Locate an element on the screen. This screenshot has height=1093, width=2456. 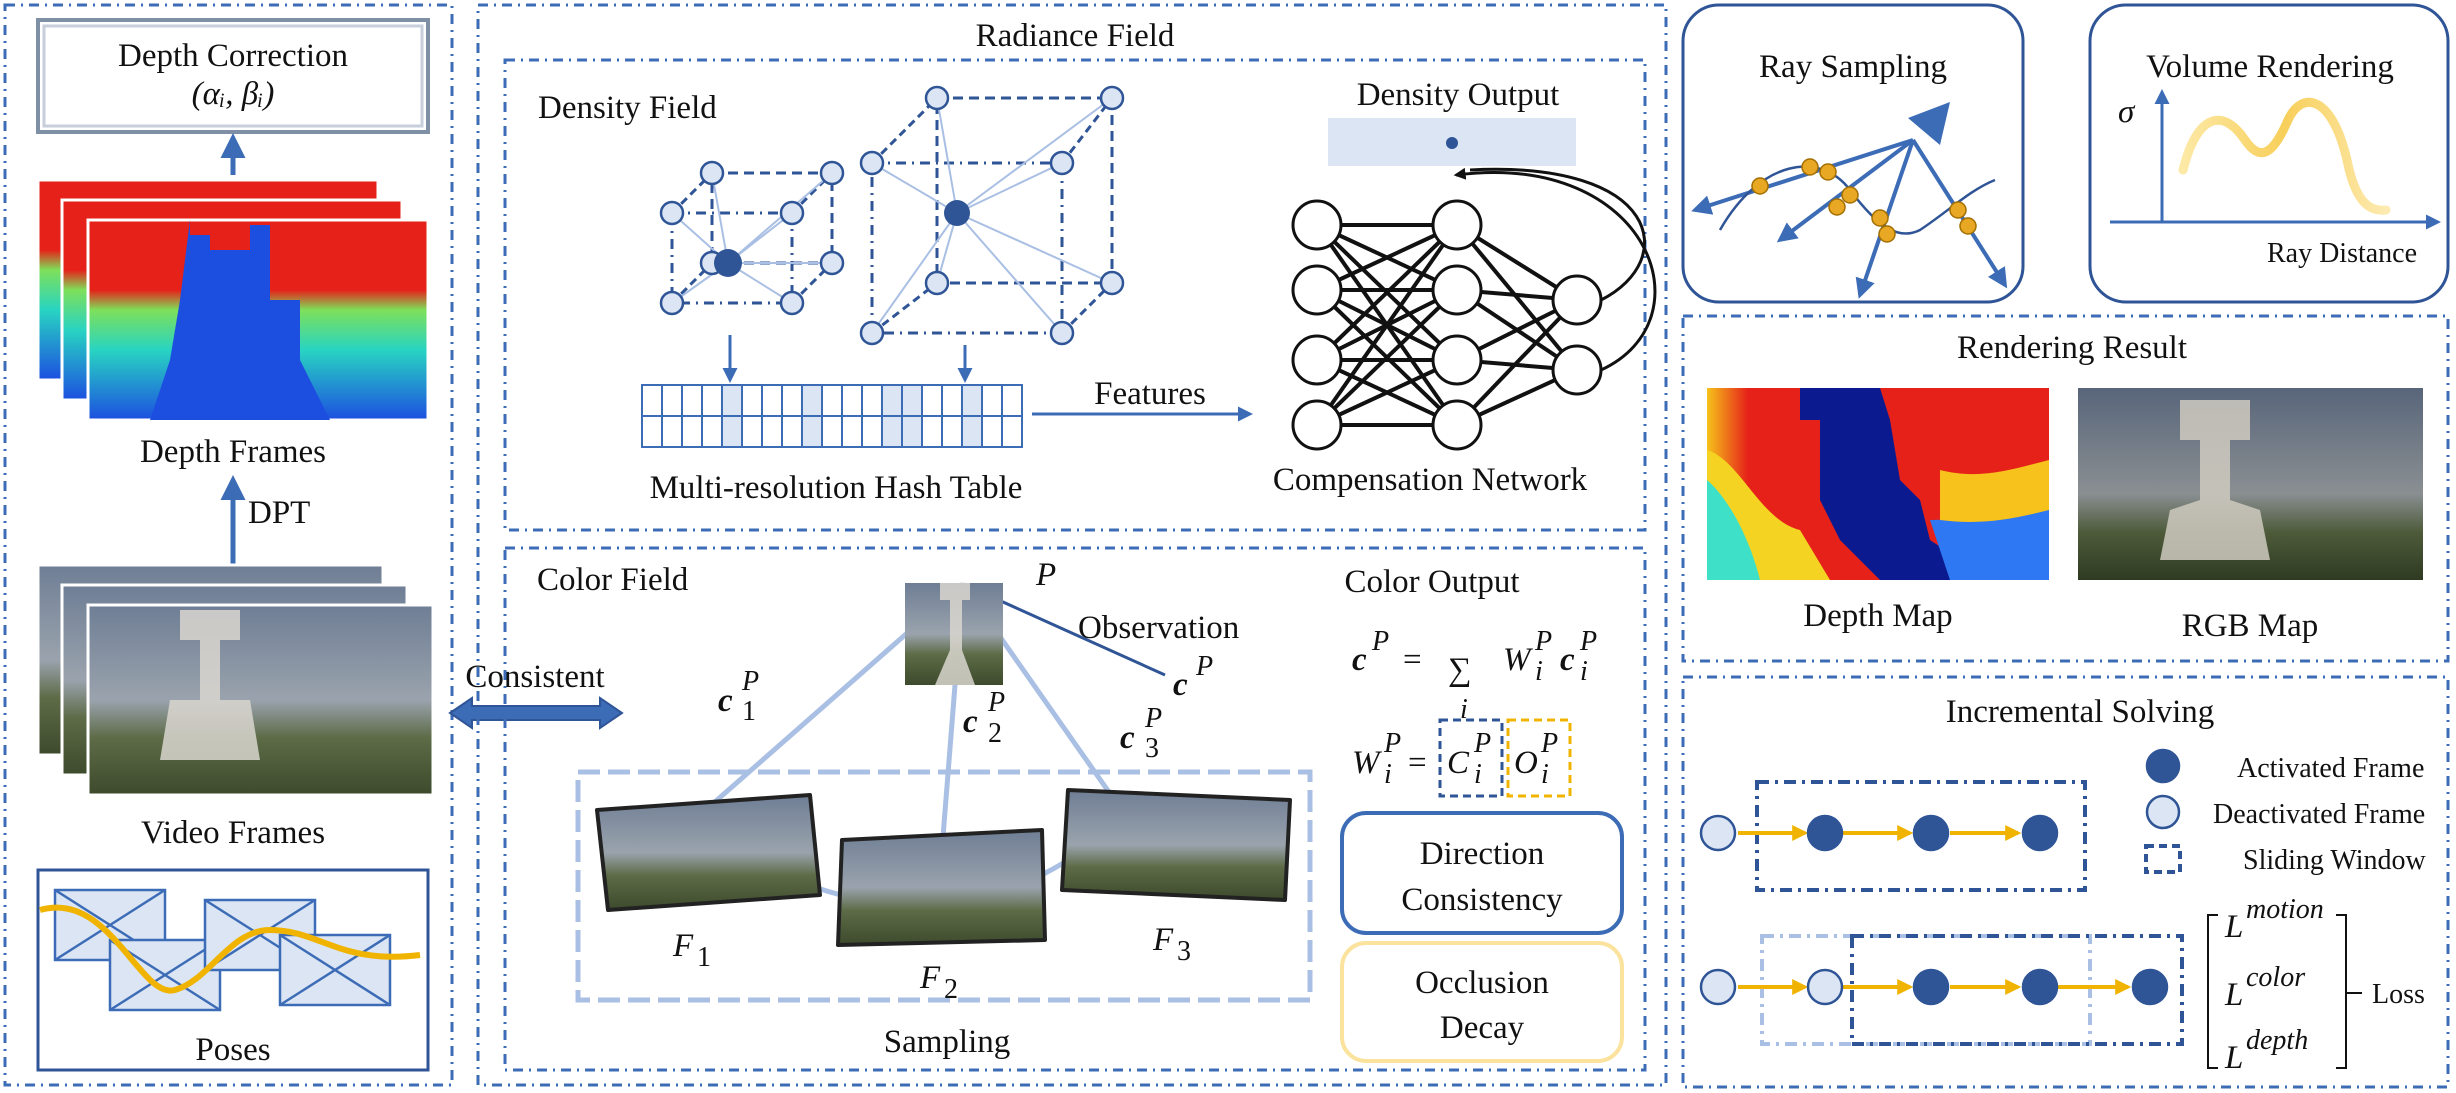
hash-table is located at coordinates (832, 416).